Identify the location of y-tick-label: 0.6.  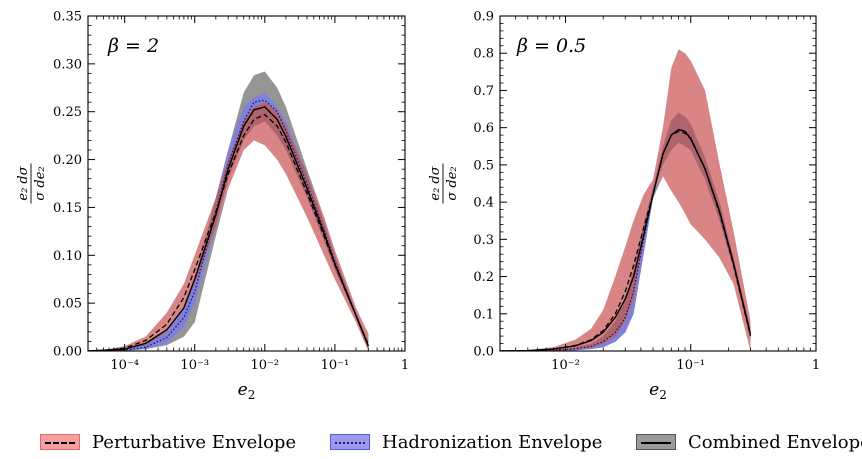
(483, 128).